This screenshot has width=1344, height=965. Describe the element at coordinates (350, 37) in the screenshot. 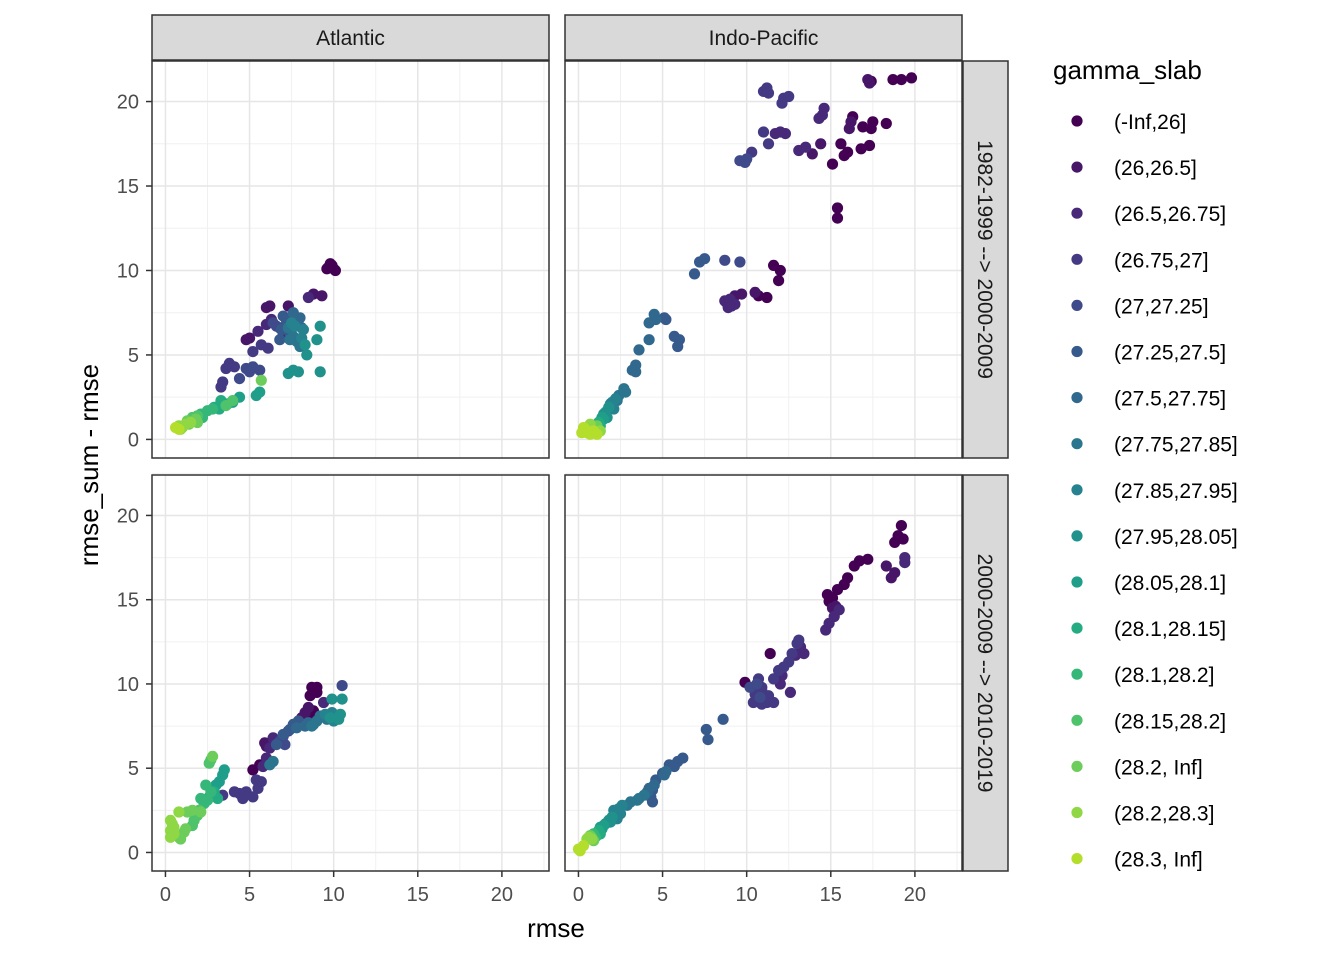

I see `col-strip` at that location.